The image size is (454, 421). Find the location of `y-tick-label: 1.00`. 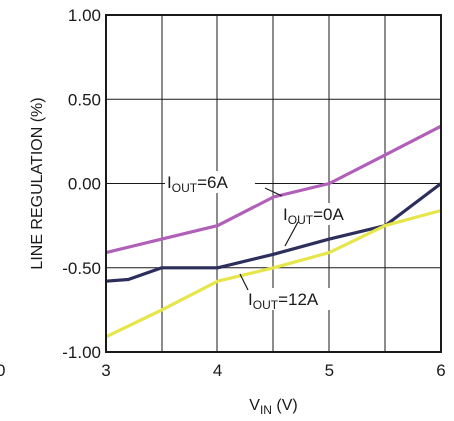

y-tick-label: 1.00 is located at coordinates (84, 15).